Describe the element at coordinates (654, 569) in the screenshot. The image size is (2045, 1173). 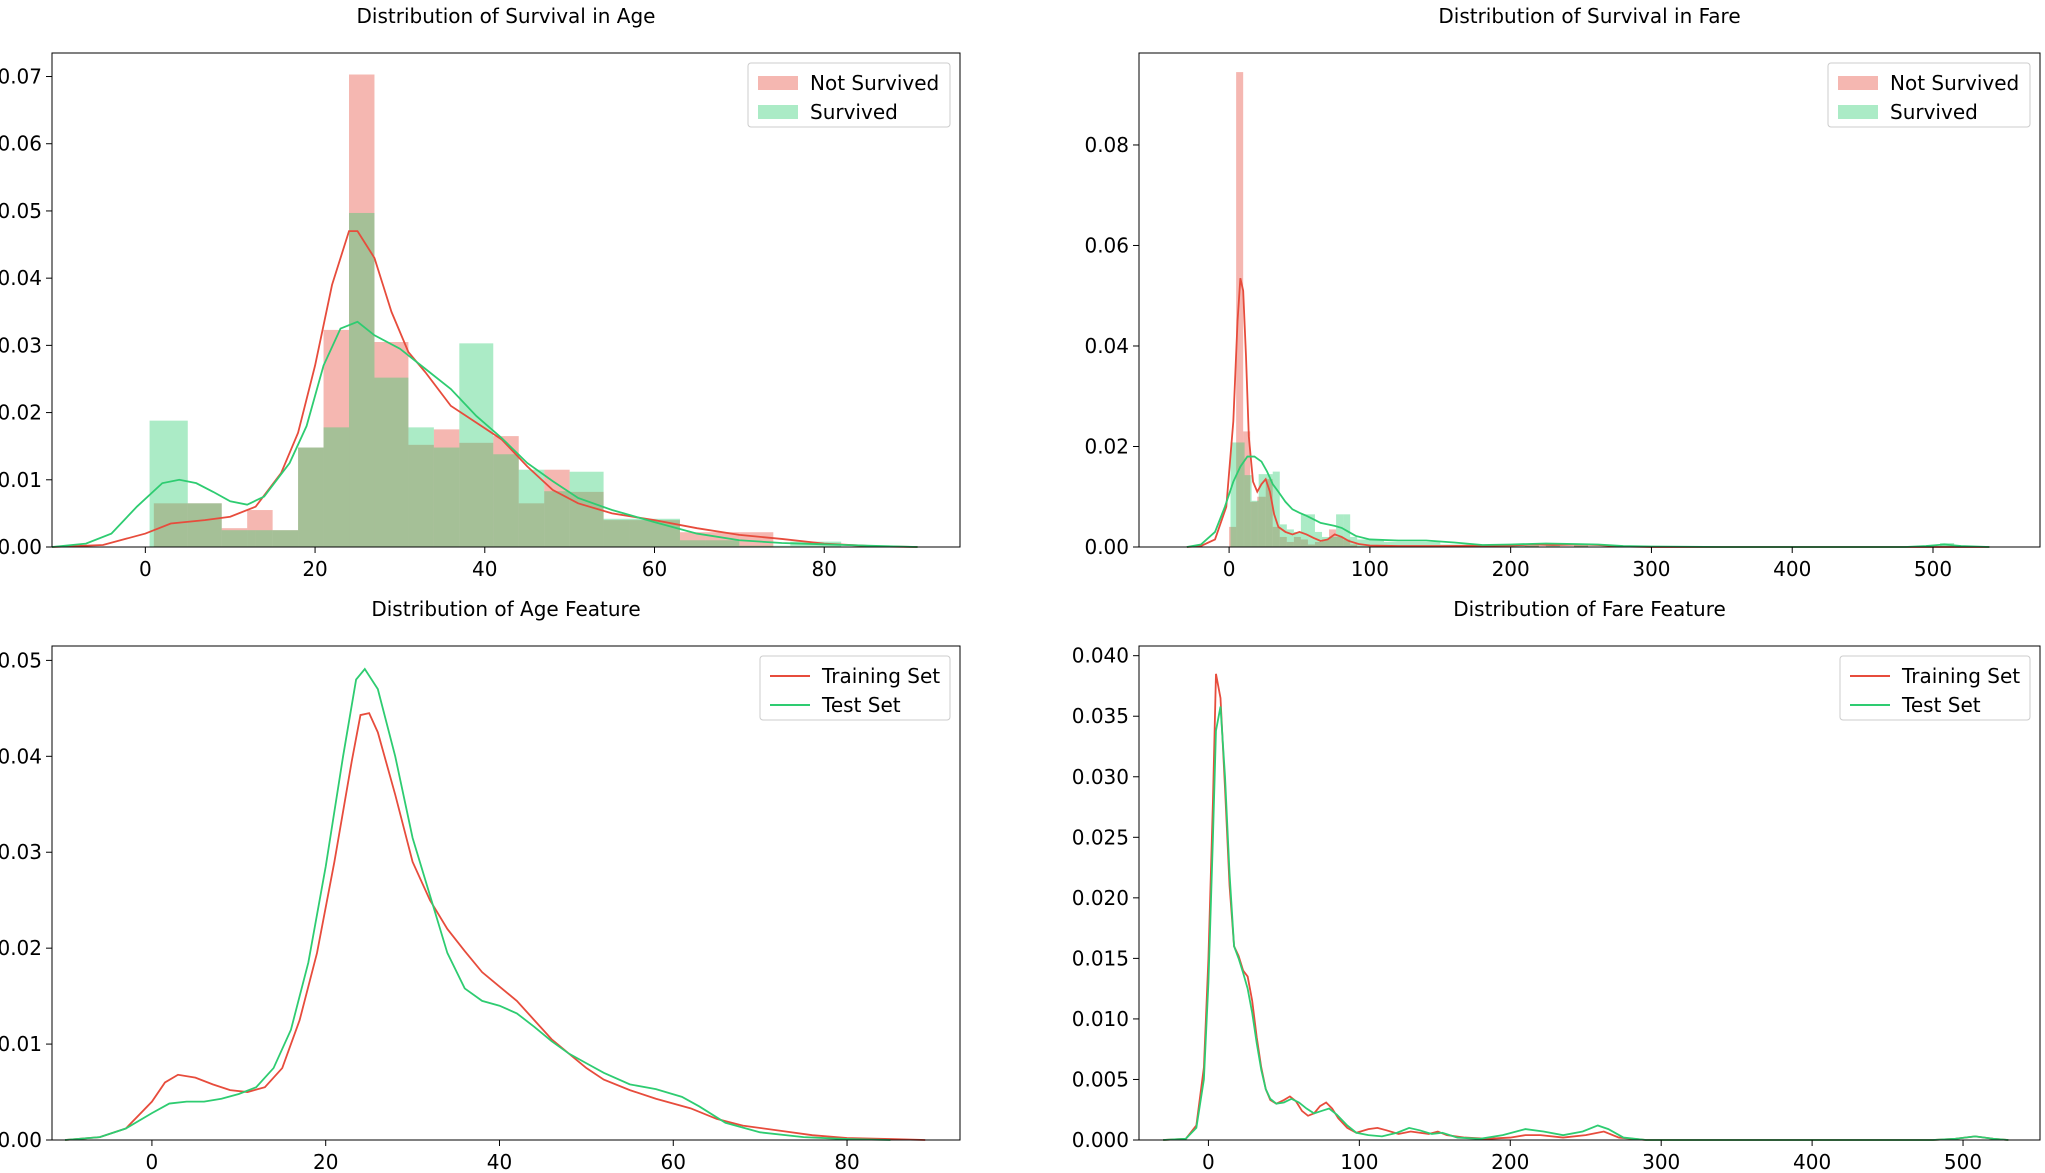
I see `x-tick-label: 60` at that location.